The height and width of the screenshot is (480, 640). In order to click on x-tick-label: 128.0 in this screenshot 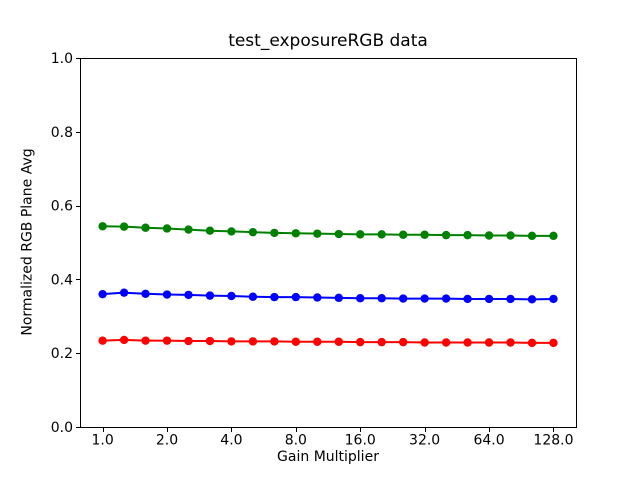, I will do `click(553, 441)`.